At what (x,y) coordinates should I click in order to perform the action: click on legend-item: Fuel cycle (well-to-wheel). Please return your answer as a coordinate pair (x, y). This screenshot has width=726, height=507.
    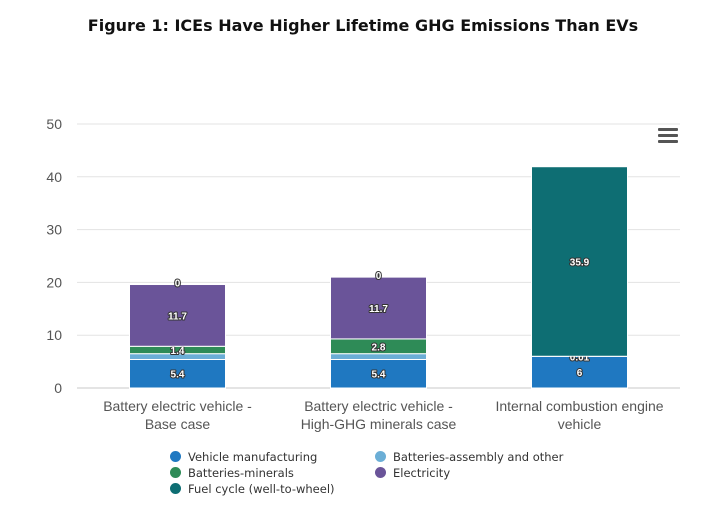
    Looking at the image, I should click on (252, 489).